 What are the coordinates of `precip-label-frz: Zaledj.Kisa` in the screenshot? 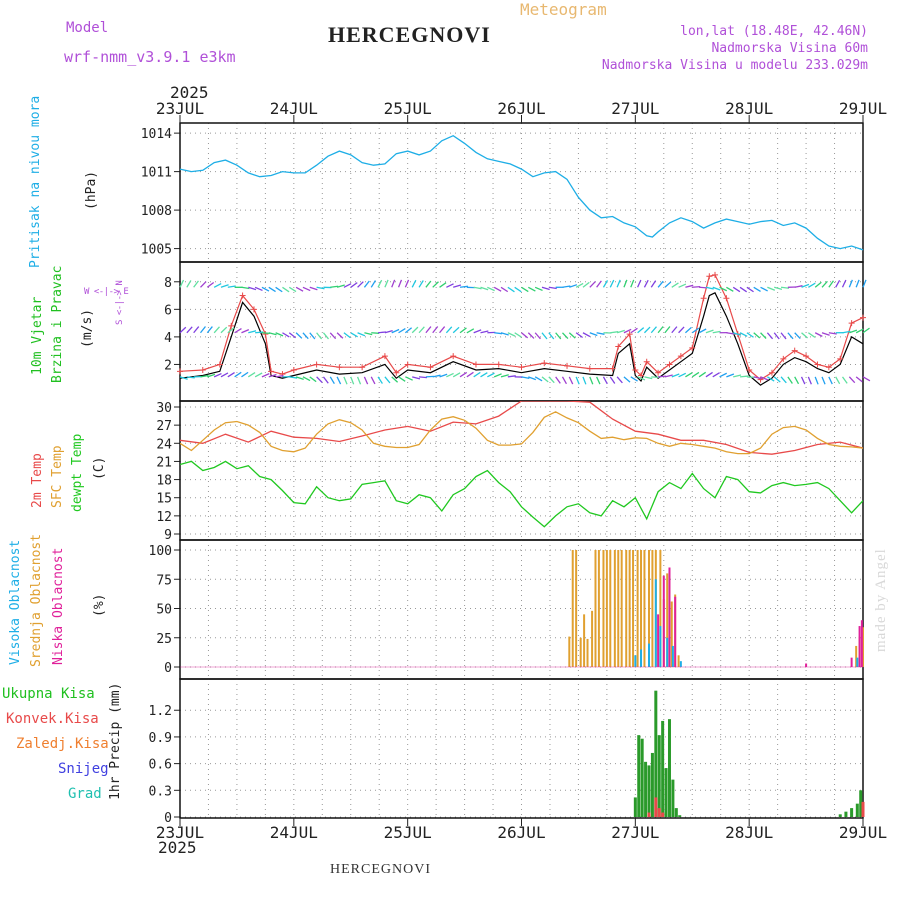 It's located at (62, 744).